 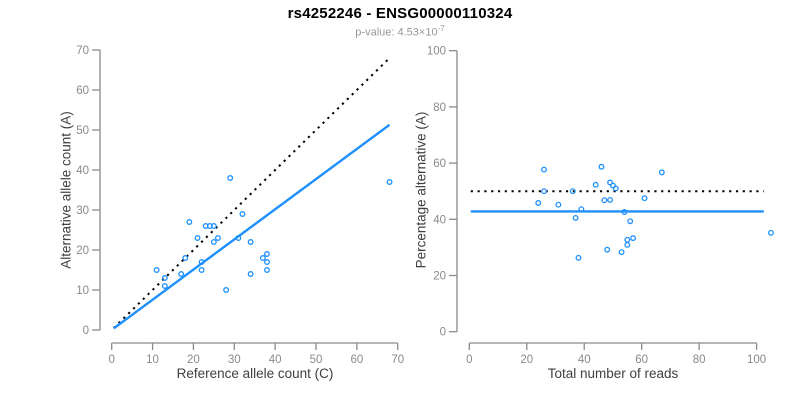 What do you see at coordinates (441, 28) in the screenshot?
I see `p-value-exponent: -7` at bounding box center [441, 28].